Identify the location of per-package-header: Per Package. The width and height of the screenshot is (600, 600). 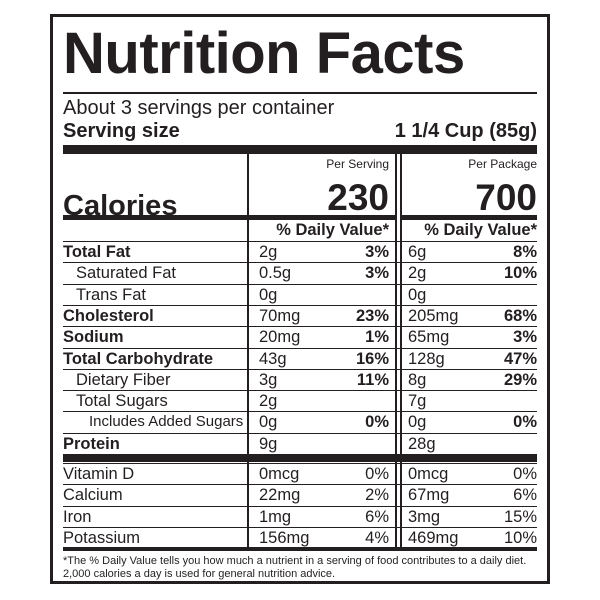
(502, 164).